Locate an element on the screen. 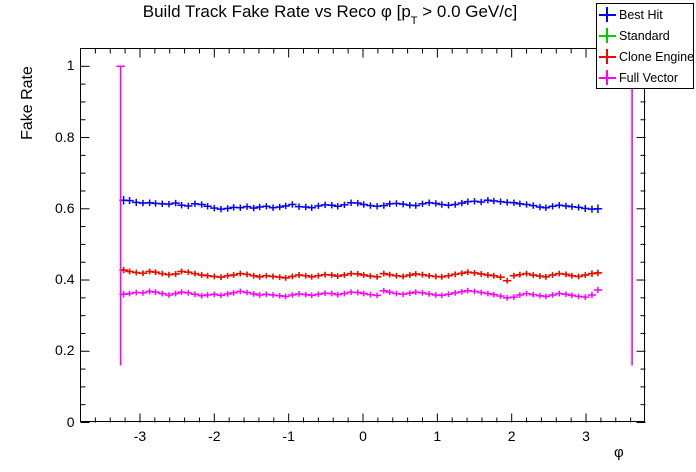  legend-entry-standard: Standard is located at coordinates (645, 35).